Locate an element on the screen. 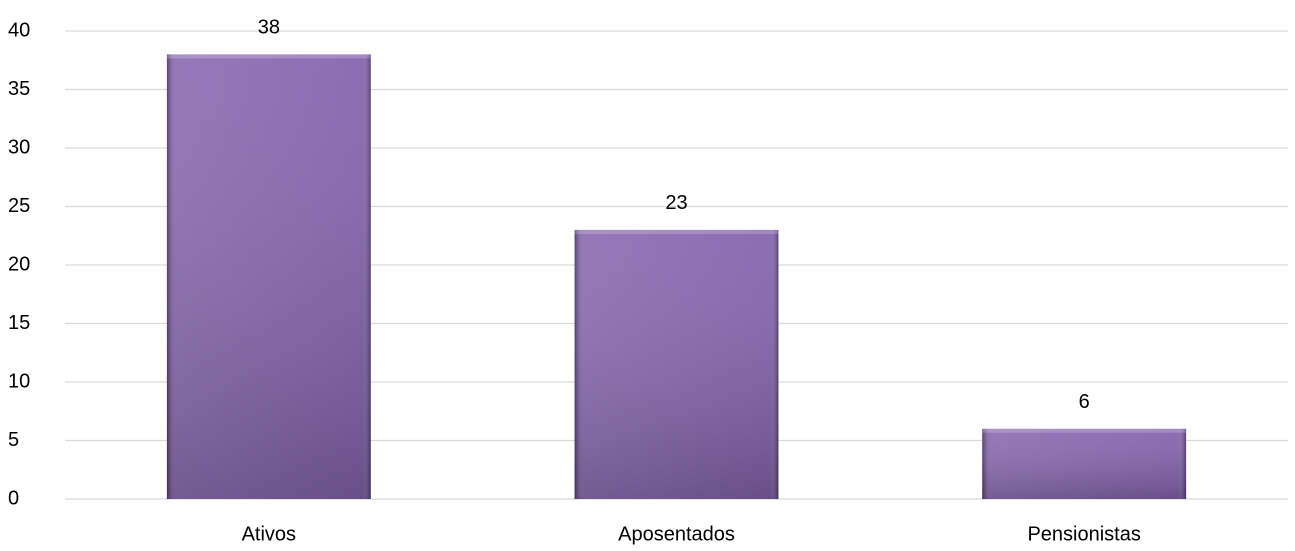 This screenshot has width=1295, height=551. x-tick-label: Pensionistas is located at coordinates (1083, 534).